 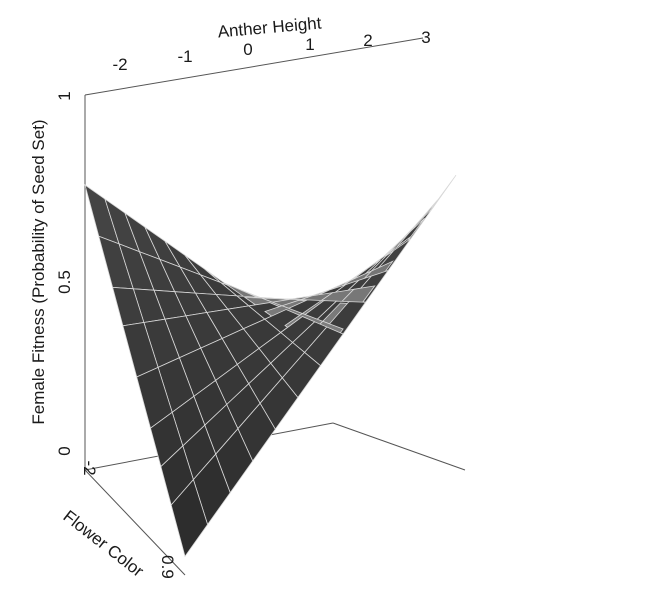 I want to click on floor-right-line, so click(x=399, y=446).